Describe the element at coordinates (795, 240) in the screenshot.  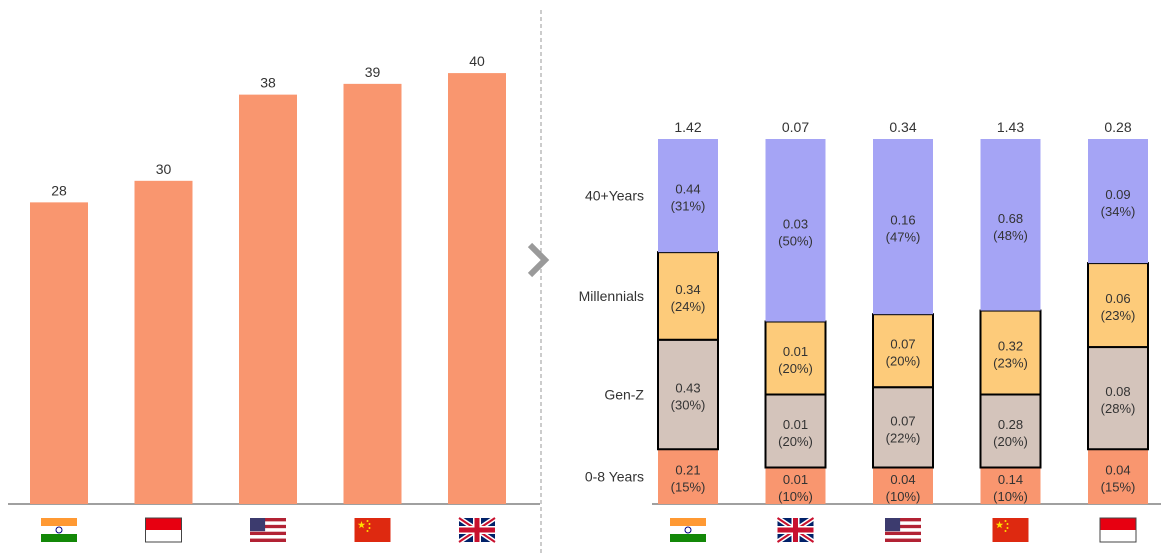
I see `segment-share-label: (50%)` at that location.